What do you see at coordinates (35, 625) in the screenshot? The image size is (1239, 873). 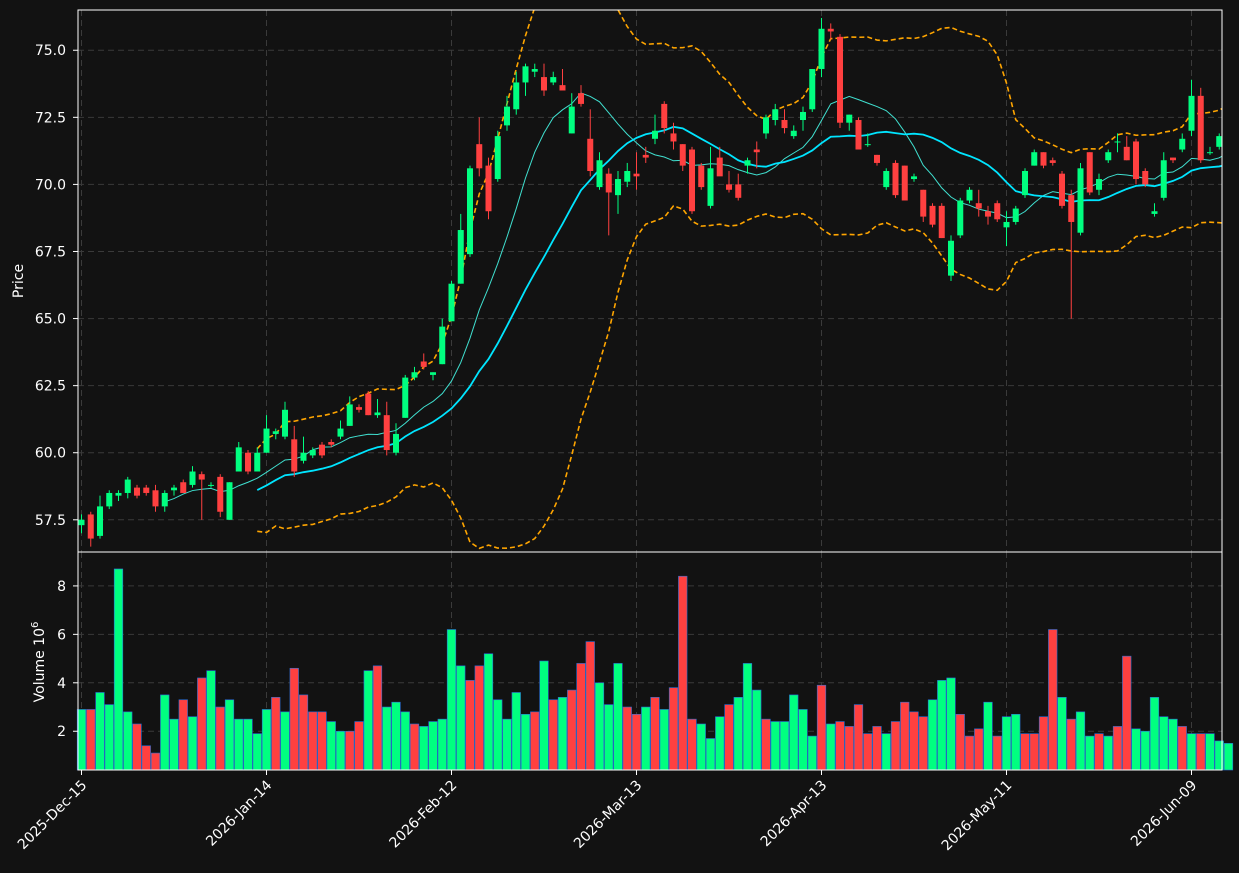 I see `volume-axis-title-exponent: 6` at bounding box center [35, 625].